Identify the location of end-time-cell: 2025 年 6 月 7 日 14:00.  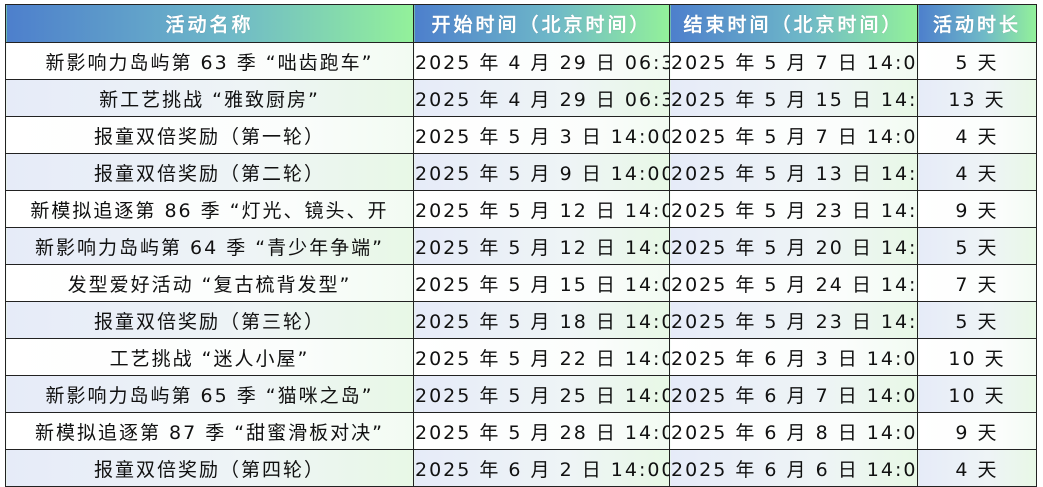
(793, 394).